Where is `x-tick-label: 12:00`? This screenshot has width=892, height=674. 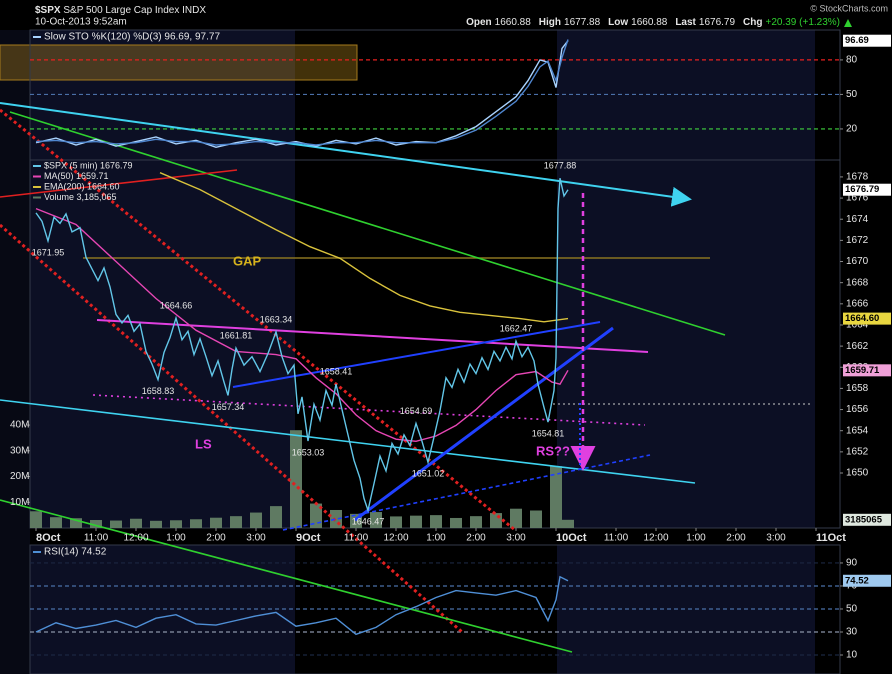 x-tick-label: 12:00 is located at coordinates (135, 538).